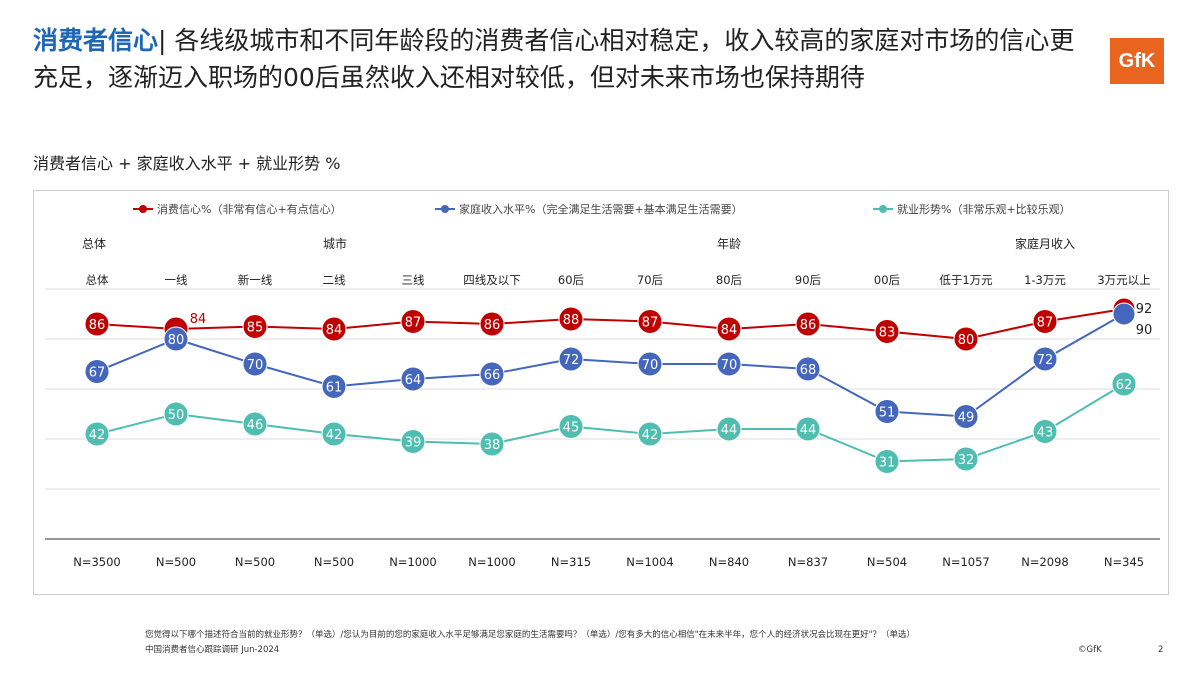 Image resolution: width=1200 pixels, height=675 pixels. I want to click on sample-size-label: N=837, so click(808, 562).